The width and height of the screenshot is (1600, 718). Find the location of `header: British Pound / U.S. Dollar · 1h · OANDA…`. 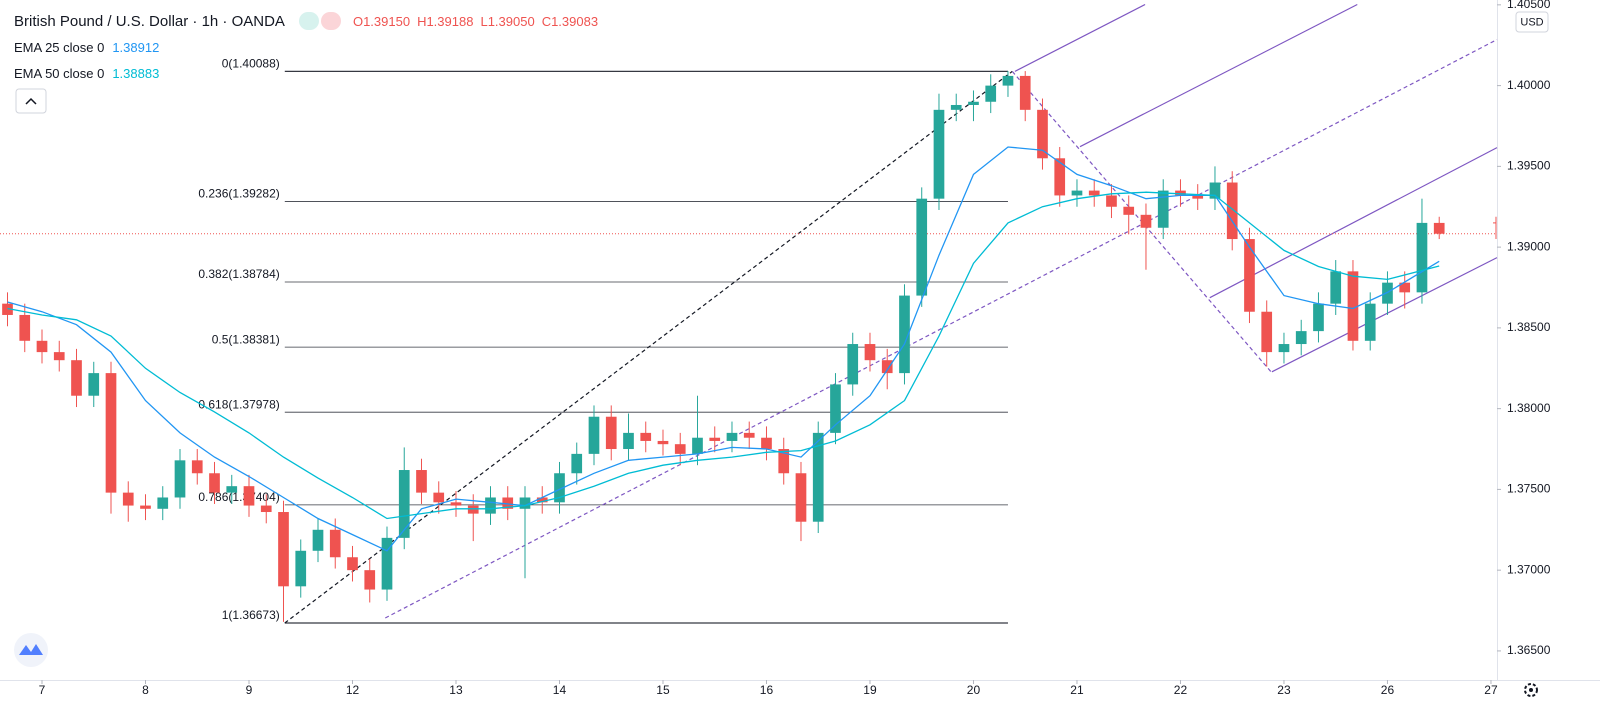

header: British Pound / U.S. Dollar · 1h · OANDA… is located at coordinates (309, 21).